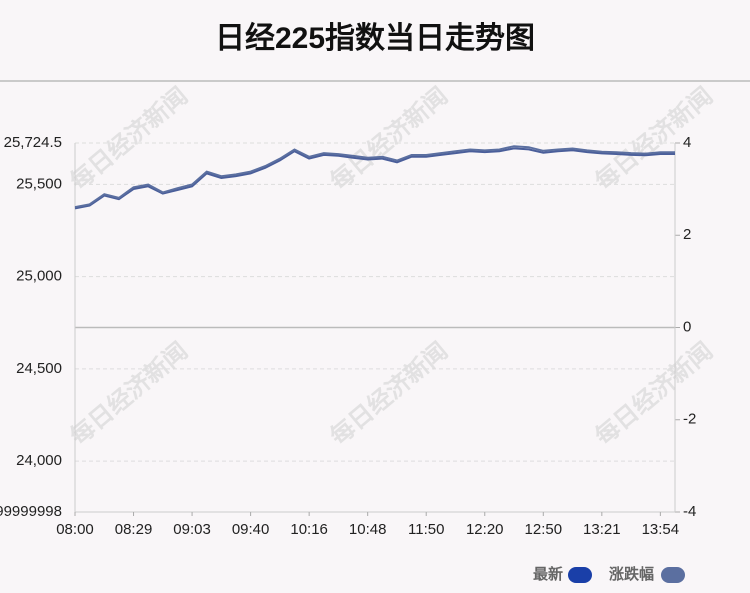 The width and height of the screenshot is (750, 593). I want to click on x-tick-label: 08:00, so click(75, 529).